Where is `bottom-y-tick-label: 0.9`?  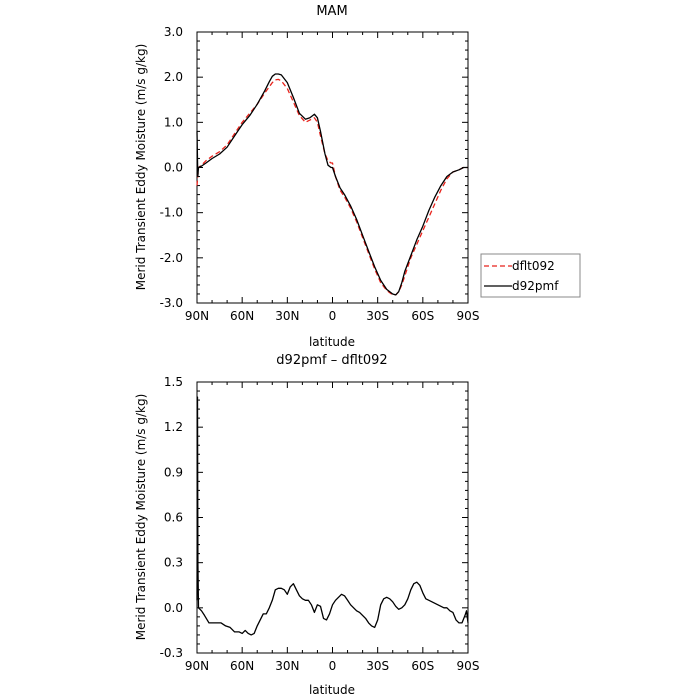 bottom-y-tick-label: 0.9 is located at coordinates (173, 472).